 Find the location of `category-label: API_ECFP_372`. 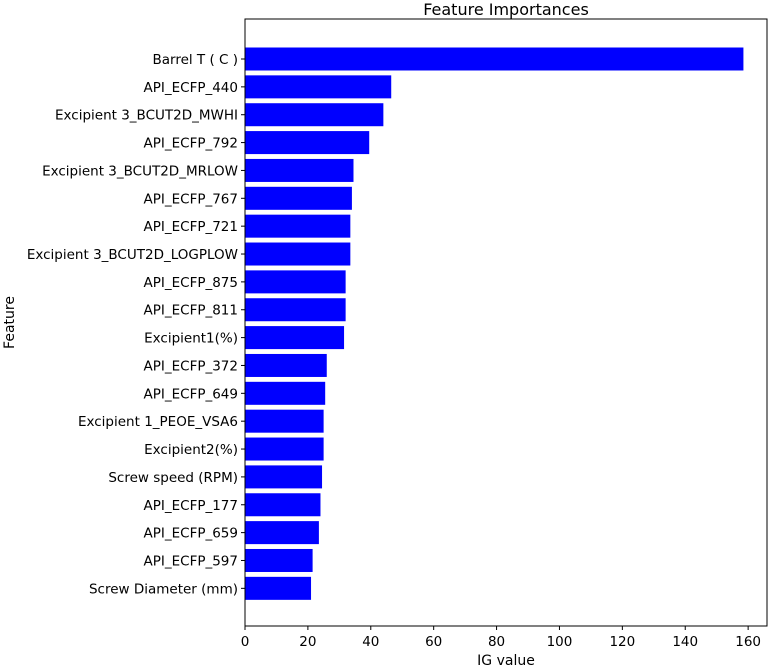

category-label: API_ECFP_372 is located at coordinates (191, 366).